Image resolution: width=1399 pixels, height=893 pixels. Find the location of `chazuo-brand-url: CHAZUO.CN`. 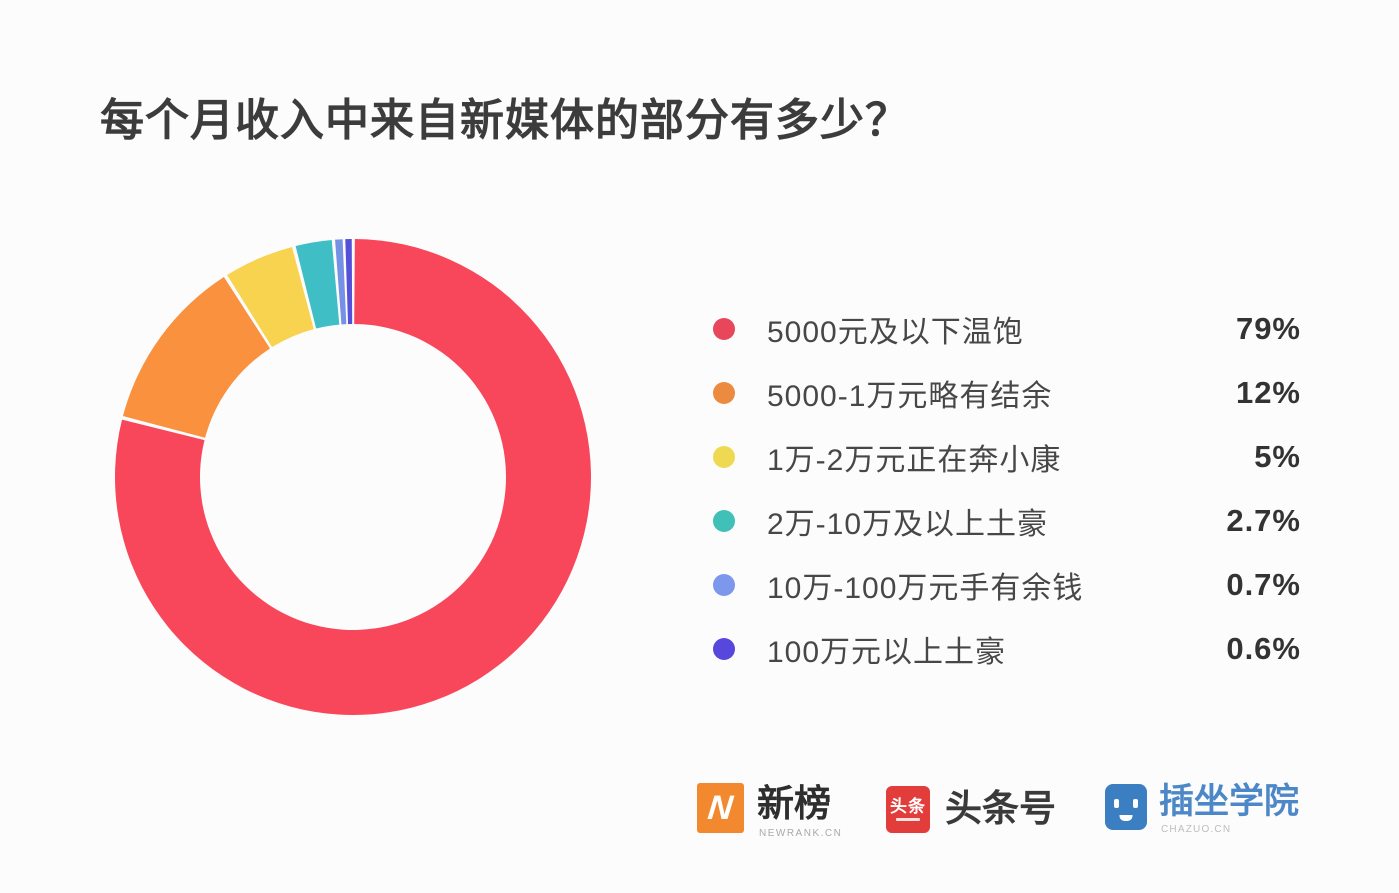

chazuo-brand-url: CHAZUO.CN is located at coordinates (1196, 829).